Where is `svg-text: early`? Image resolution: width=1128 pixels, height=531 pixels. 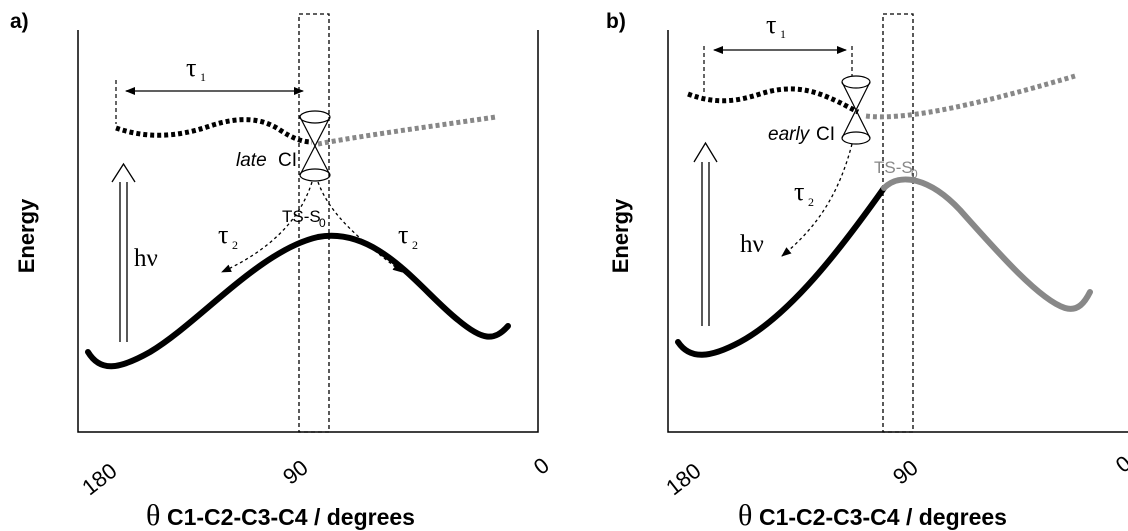 svg-text: early is located at coordinates (789, 134).